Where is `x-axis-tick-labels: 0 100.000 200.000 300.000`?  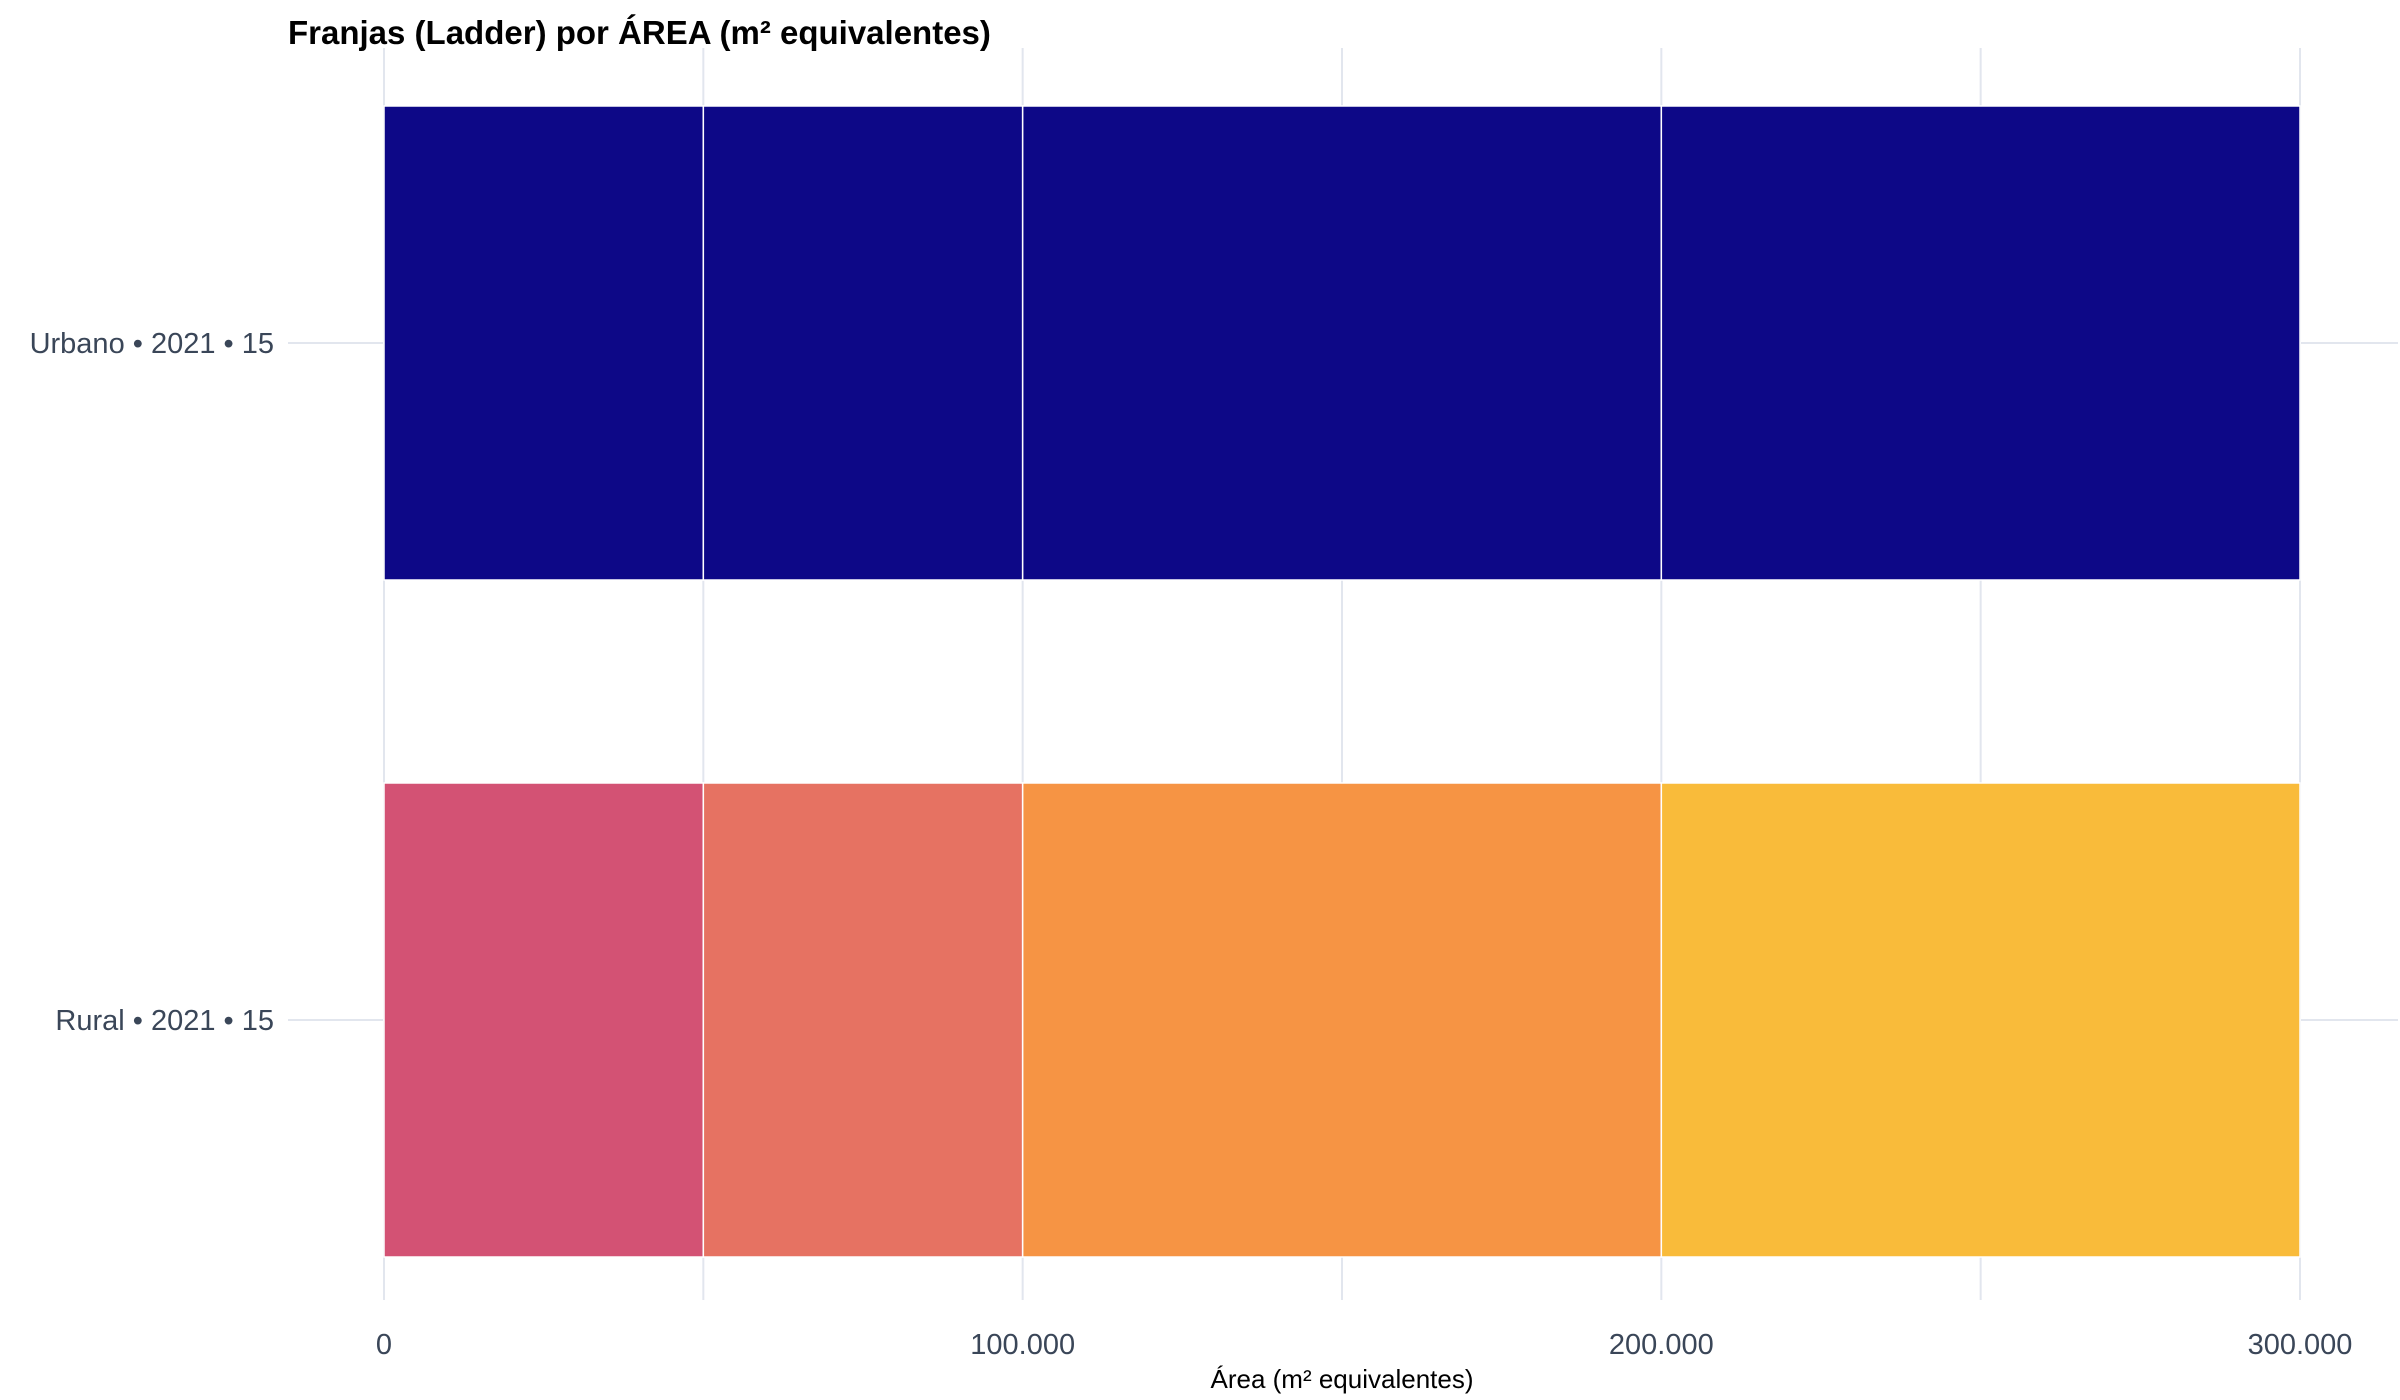 x-axis-tick-labels: 0 100.000 200.000 300.000 is located at coordinates (1364, 1345).